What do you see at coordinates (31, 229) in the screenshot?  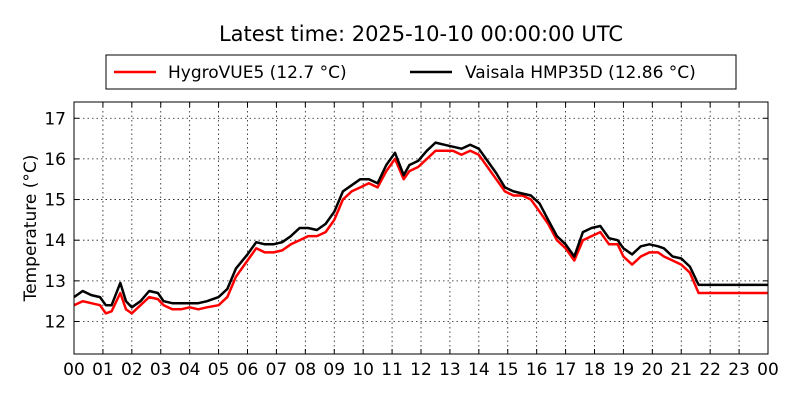 I see `y-axis-label: Temperature (°C)` at bounding box center [31, 229].